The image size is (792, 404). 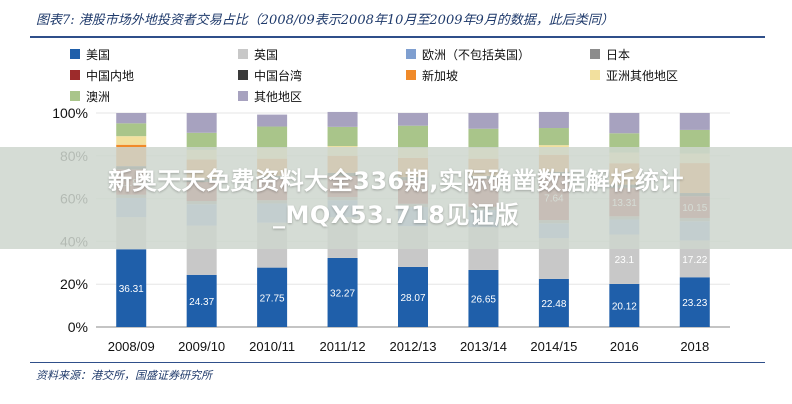 What do you see at coordinates (642, 75) in the screenshot?
I see `legend-label-asia-other: 亚洲其他地区` at bounding box center [642, 75].